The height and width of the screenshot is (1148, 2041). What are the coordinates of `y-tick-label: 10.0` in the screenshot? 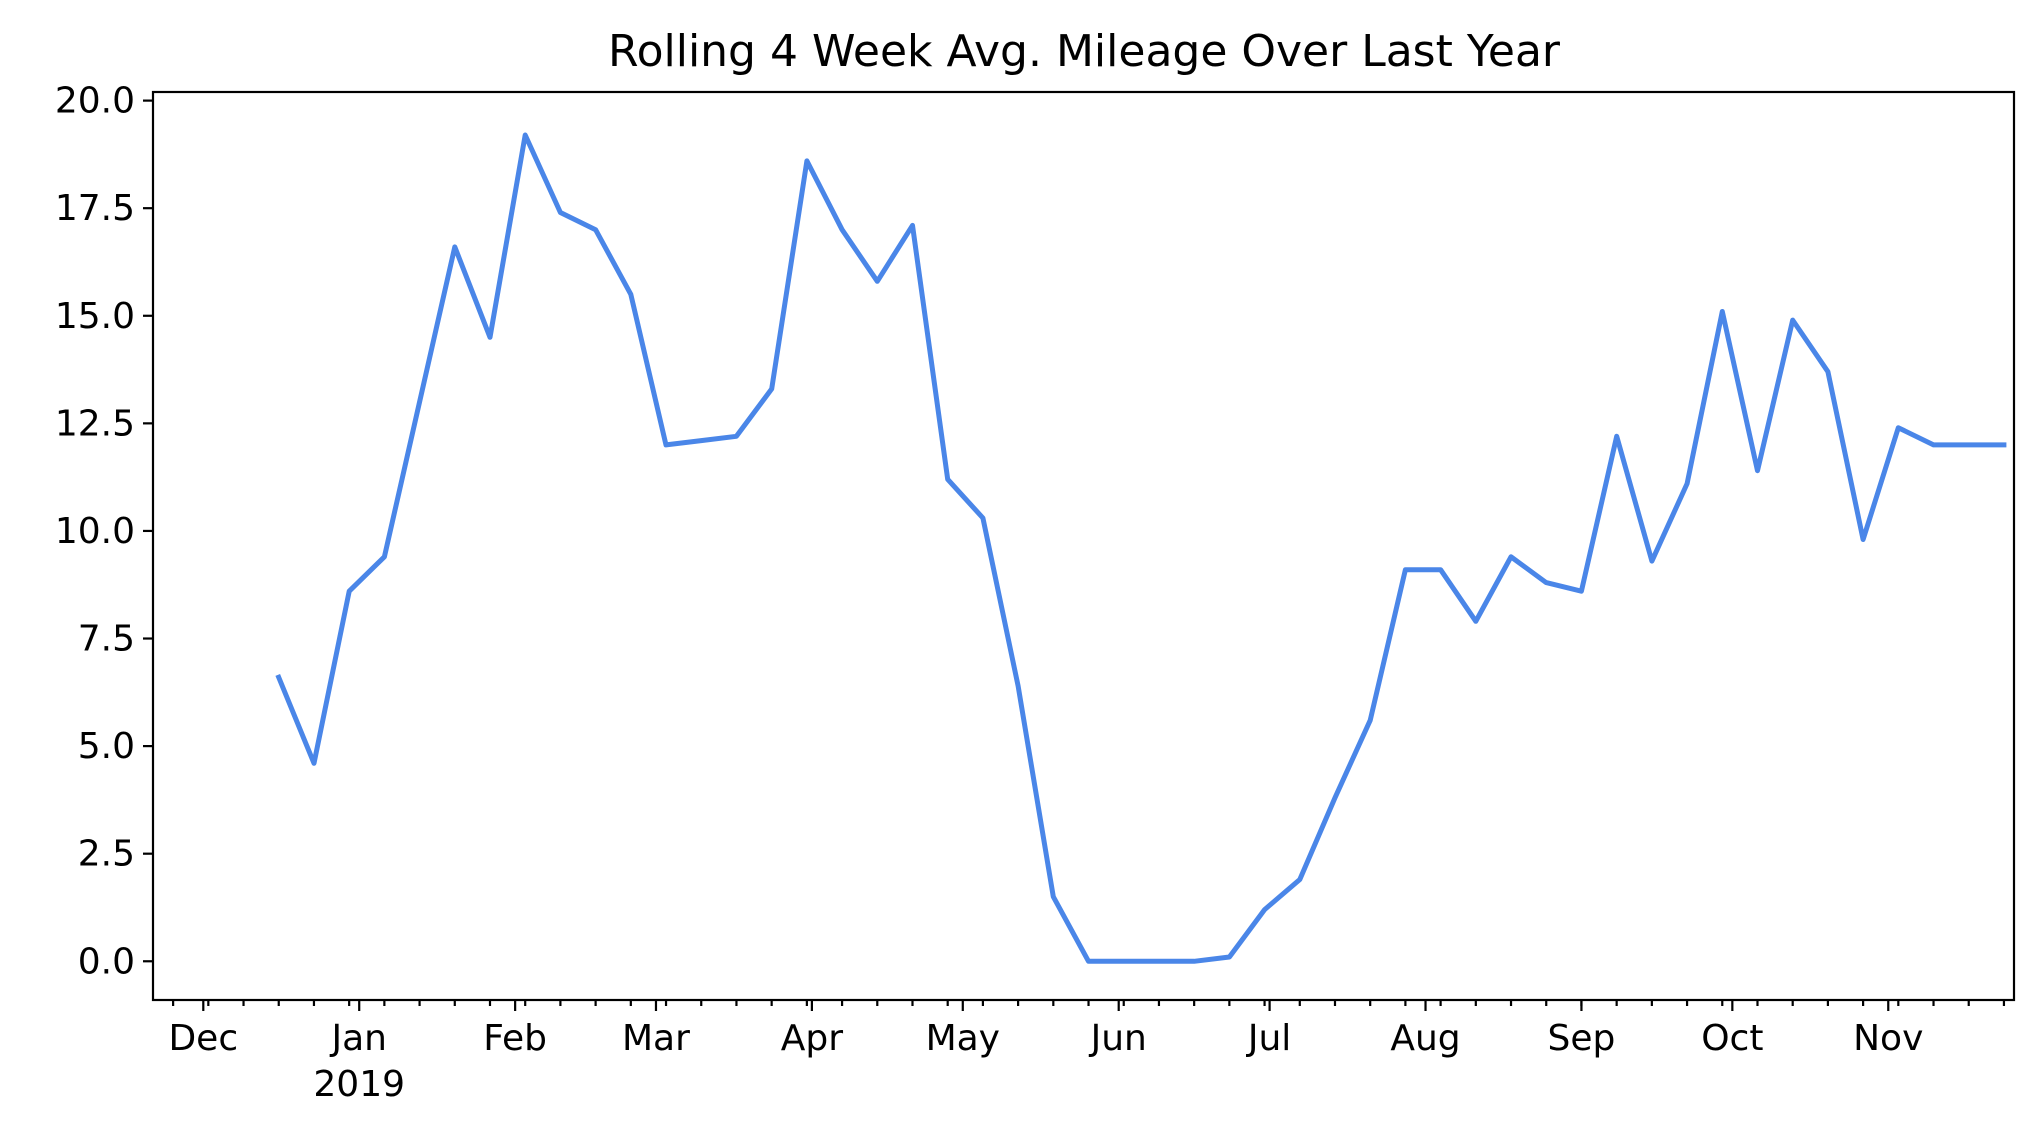 It's located at (95, 531).